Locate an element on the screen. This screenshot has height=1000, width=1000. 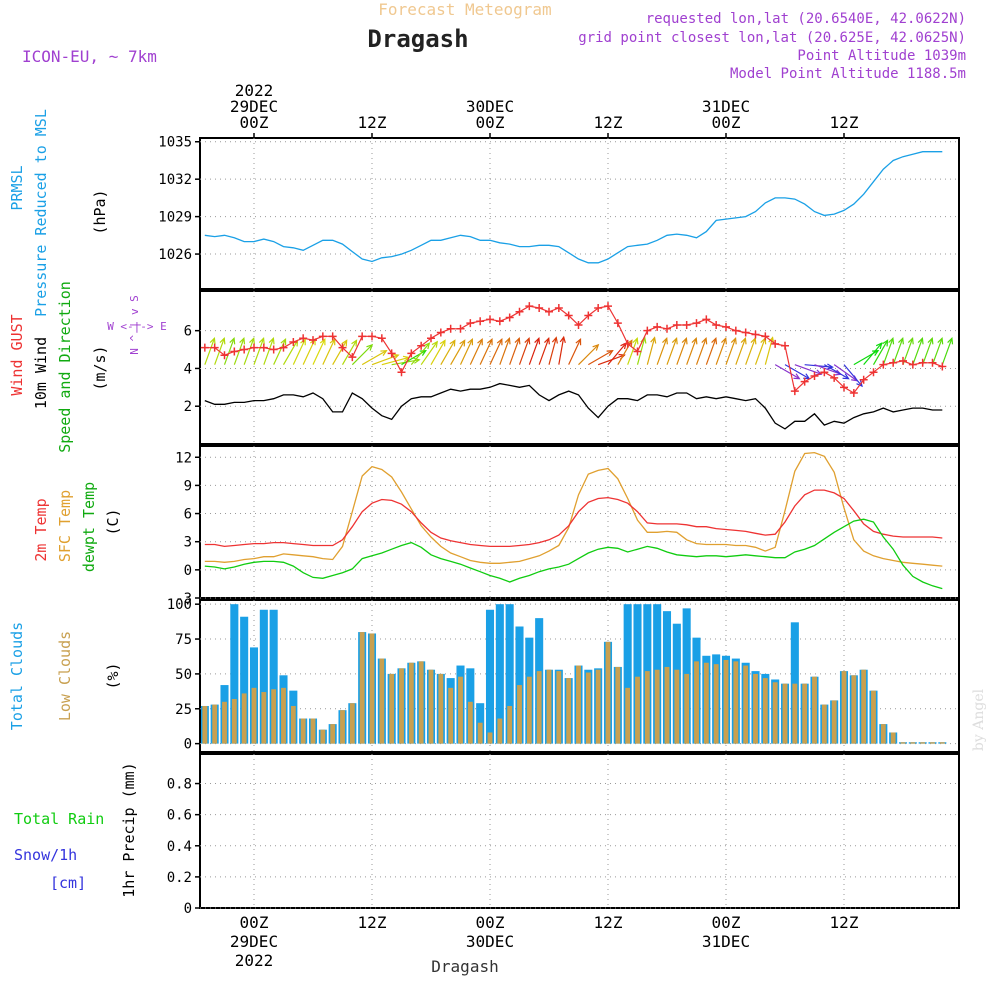
pressure-unit: (hPa) is located at coordinates (100, 211).